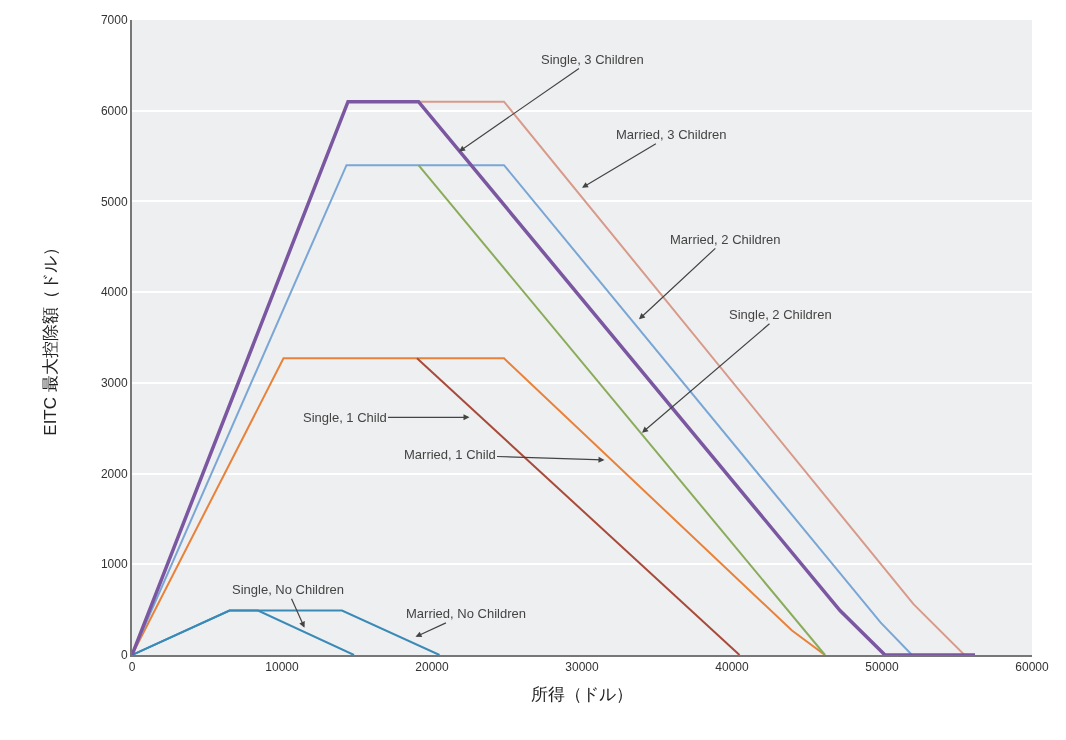  I want to click on y-tick-label: 0, so click(124, 655).